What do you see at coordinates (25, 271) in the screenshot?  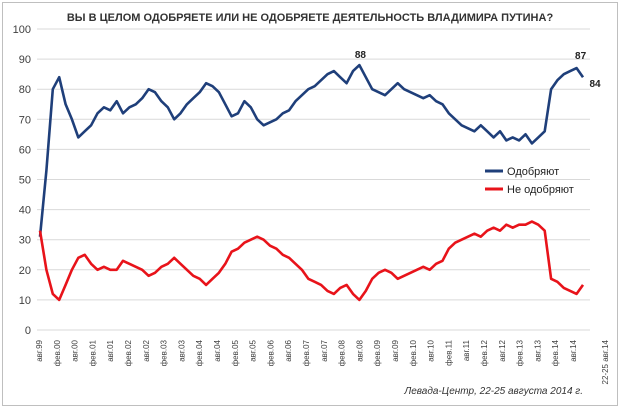 I see `y-tick-label: 20` at bounding box center [25, 271].